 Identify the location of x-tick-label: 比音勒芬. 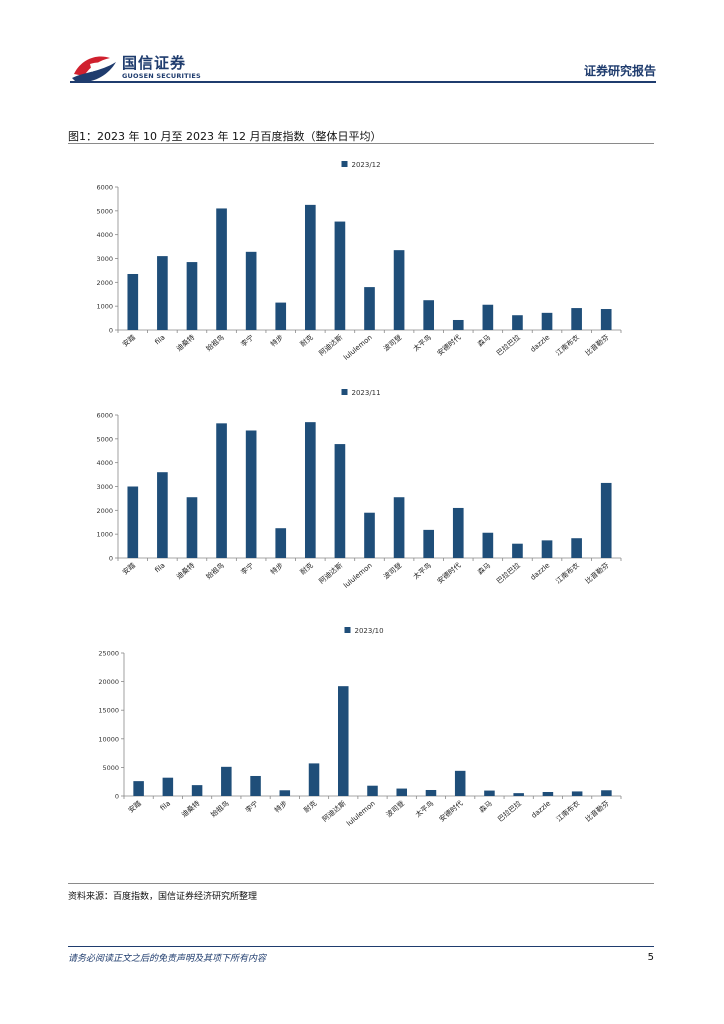
(596, 811).